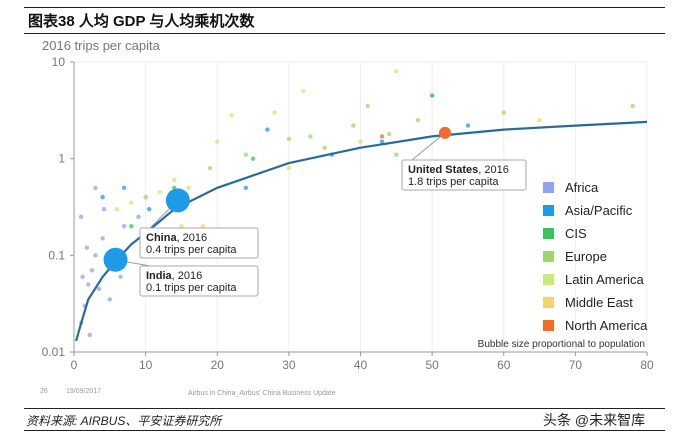 This screenshot has width=691, height=442. I want to click on callout-subtitle: 0.1 trips per capita, so click(191, 288).